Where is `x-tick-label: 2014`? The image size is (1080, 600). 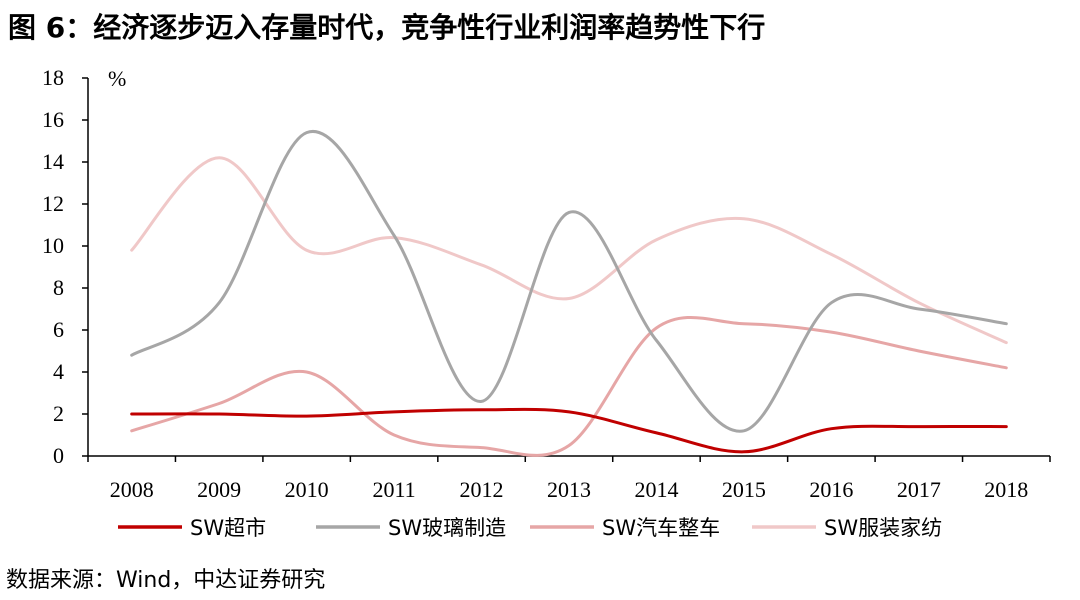
x-tick-label: 2014 is located at coordinates (656, 489).